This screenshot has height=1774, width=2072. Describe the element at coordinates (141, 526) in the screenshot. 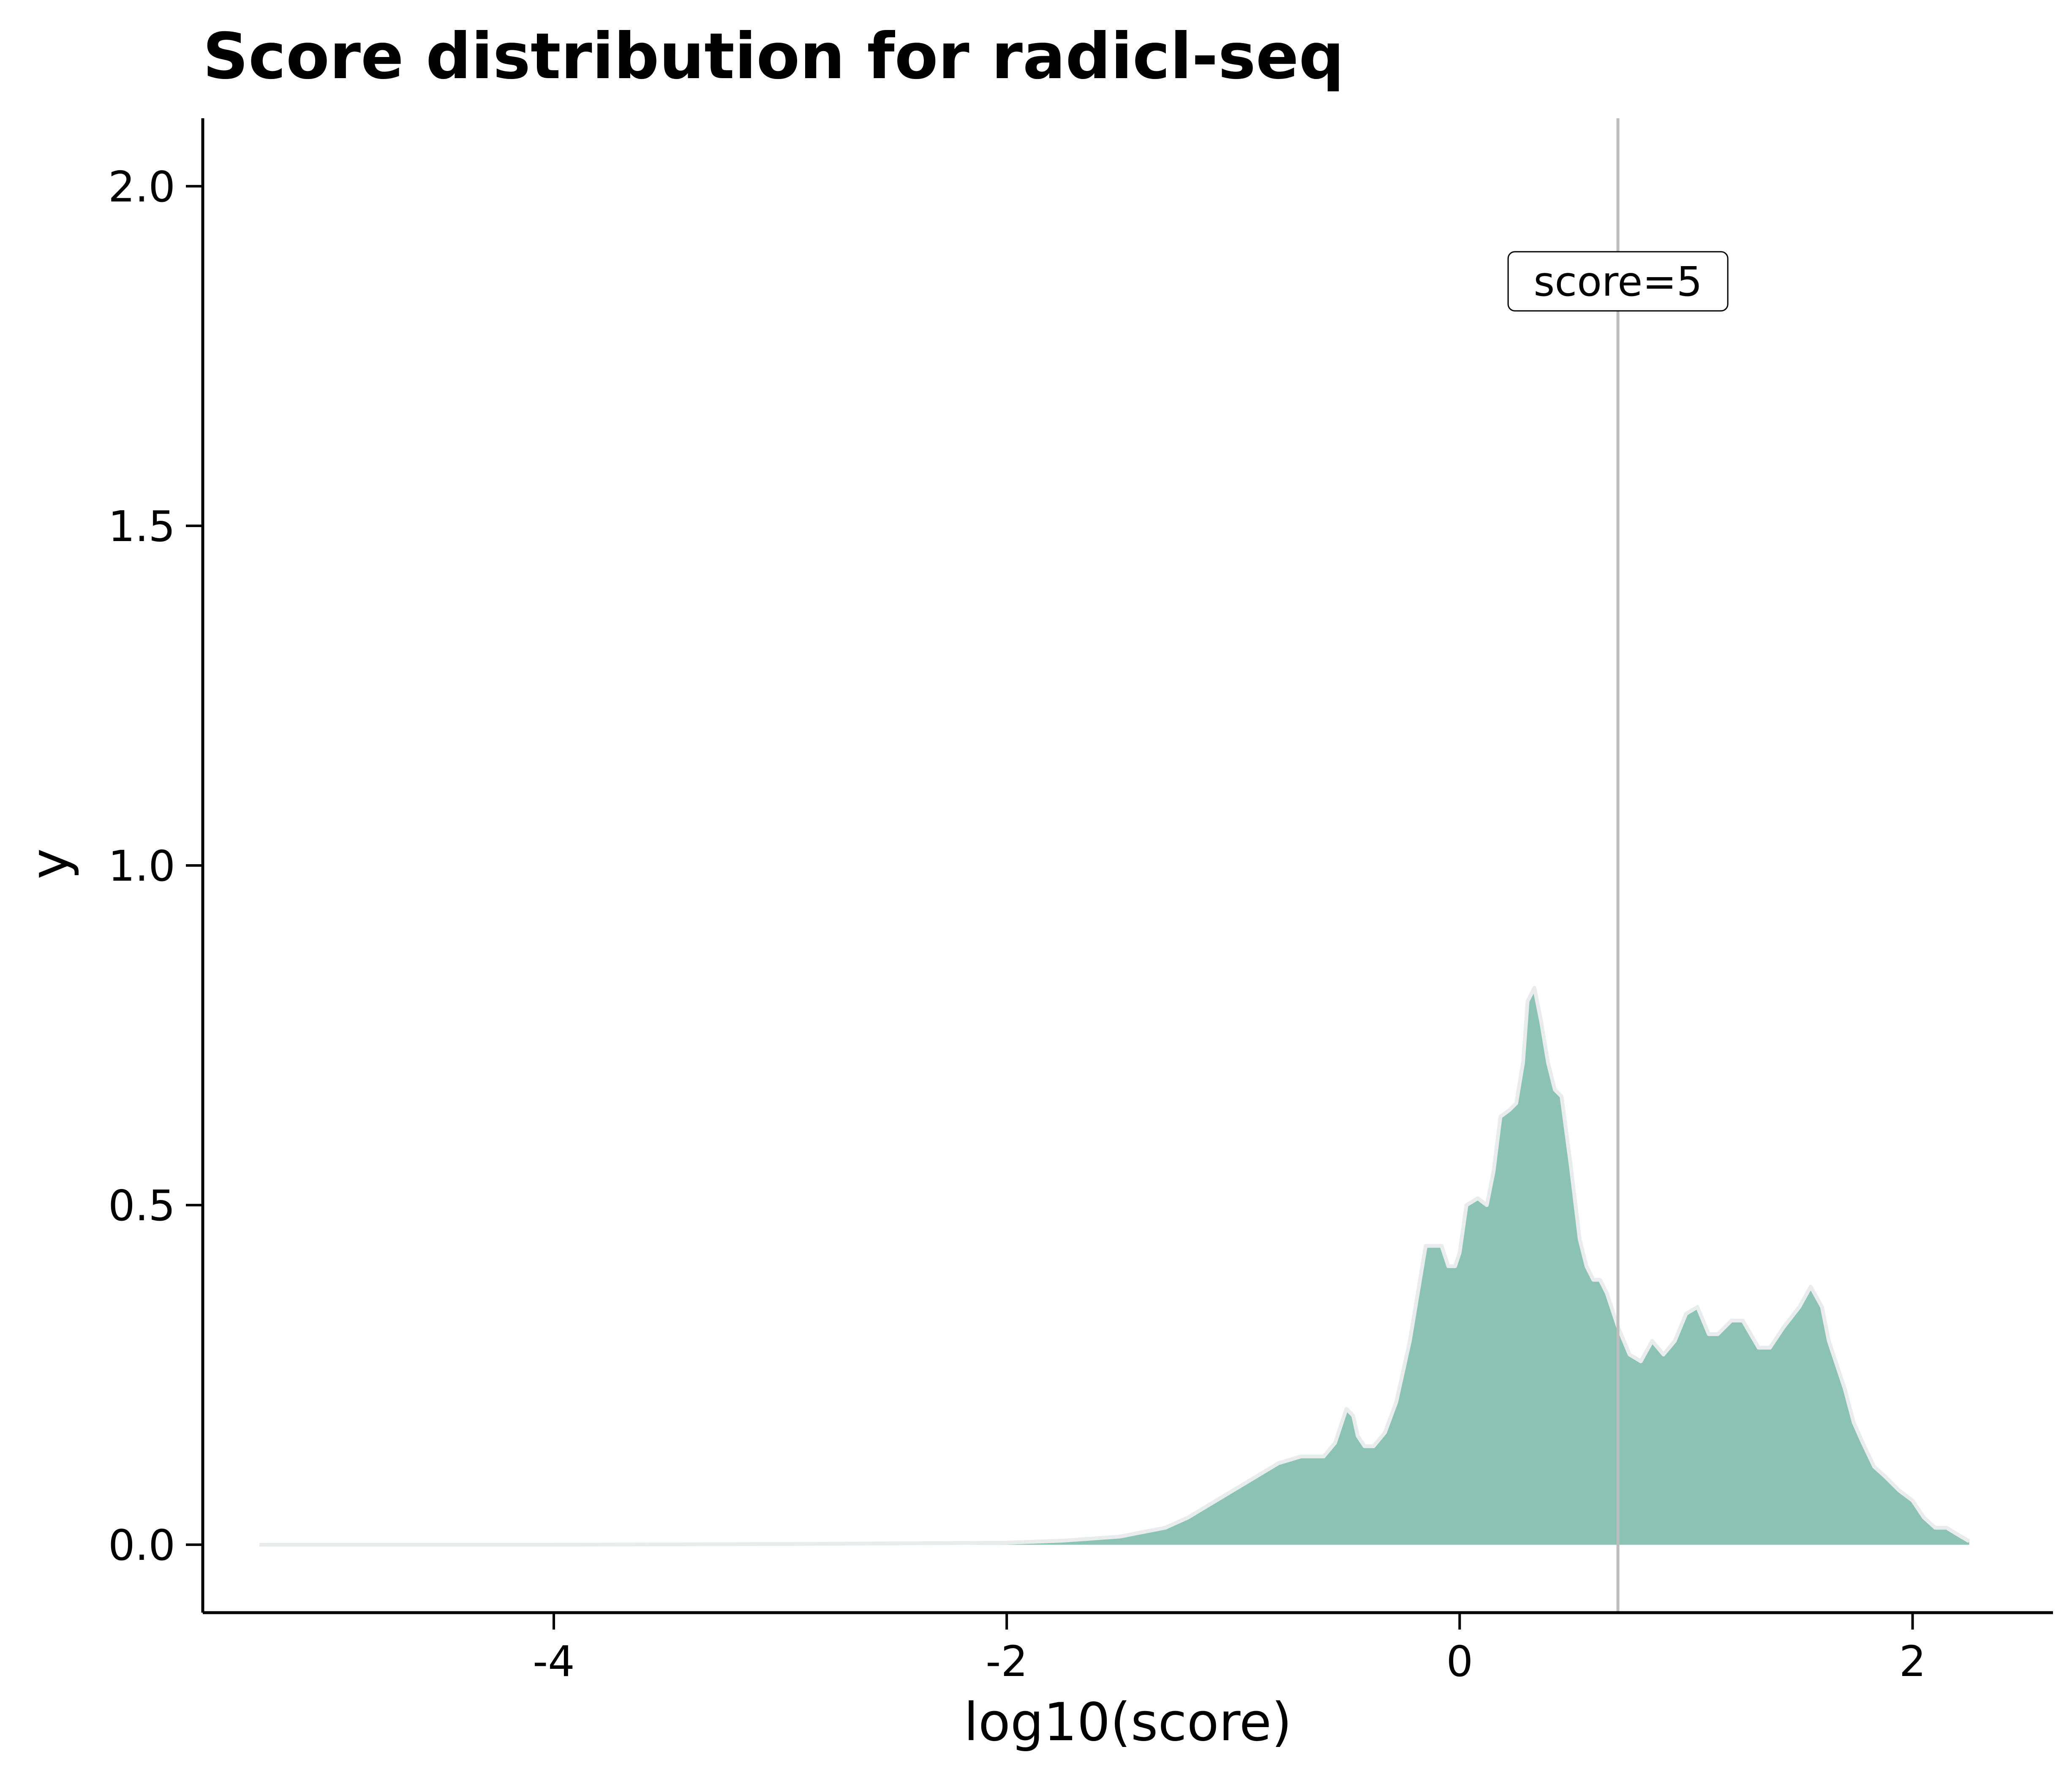

I see `y-tick-label: 1.5` at that location.